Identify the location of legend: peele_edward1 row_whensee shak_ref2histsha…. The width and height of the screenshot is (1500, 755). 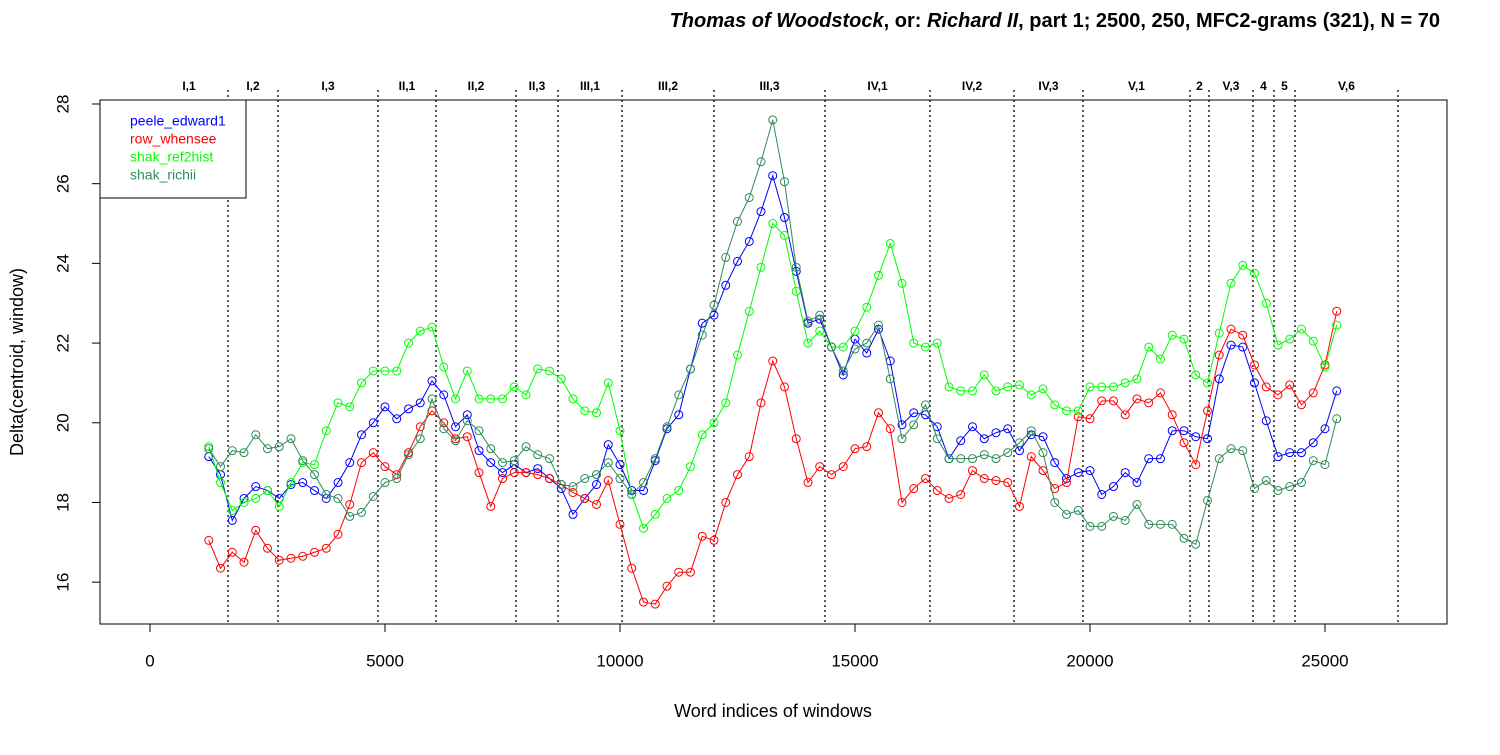
(173, 149).